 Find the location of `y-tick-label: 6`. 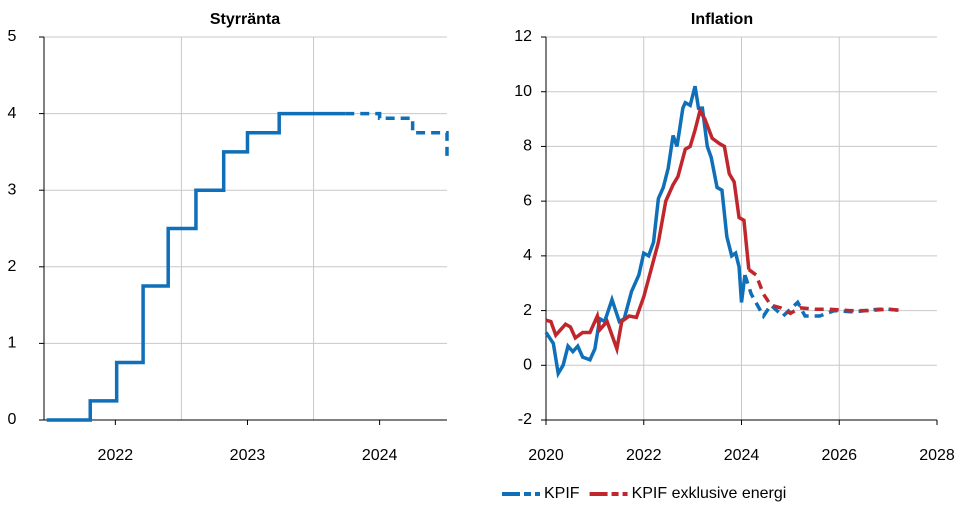

y-tick-label: 6 is located at coordinates (527, 200).